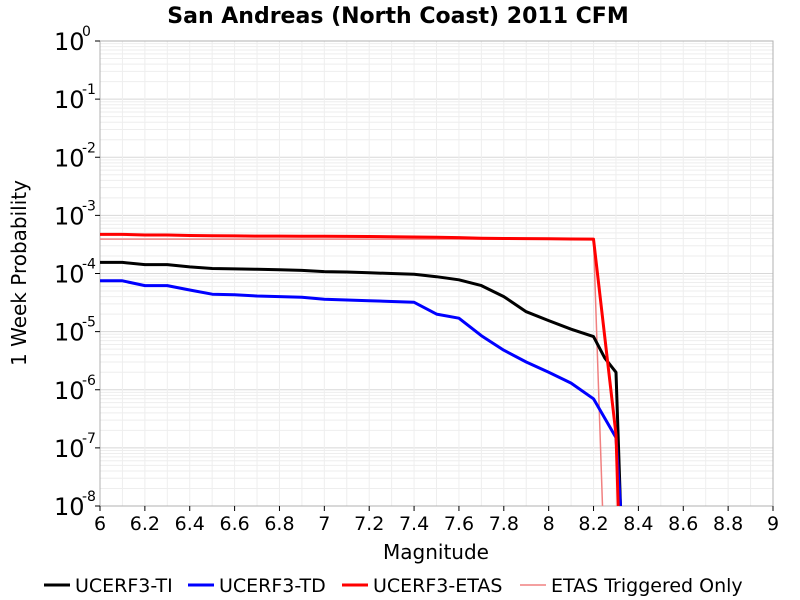 This screenshot has width=800, height=600. I want to click on x-tick-label: 7.6, so click(459, 524).